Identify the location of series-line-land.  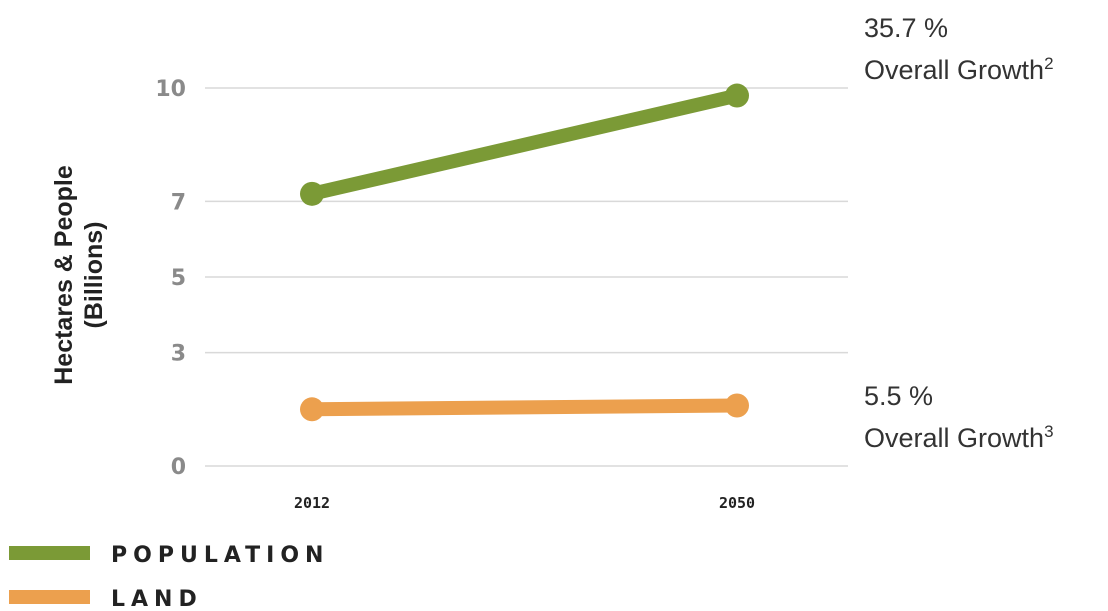
(524, 407).